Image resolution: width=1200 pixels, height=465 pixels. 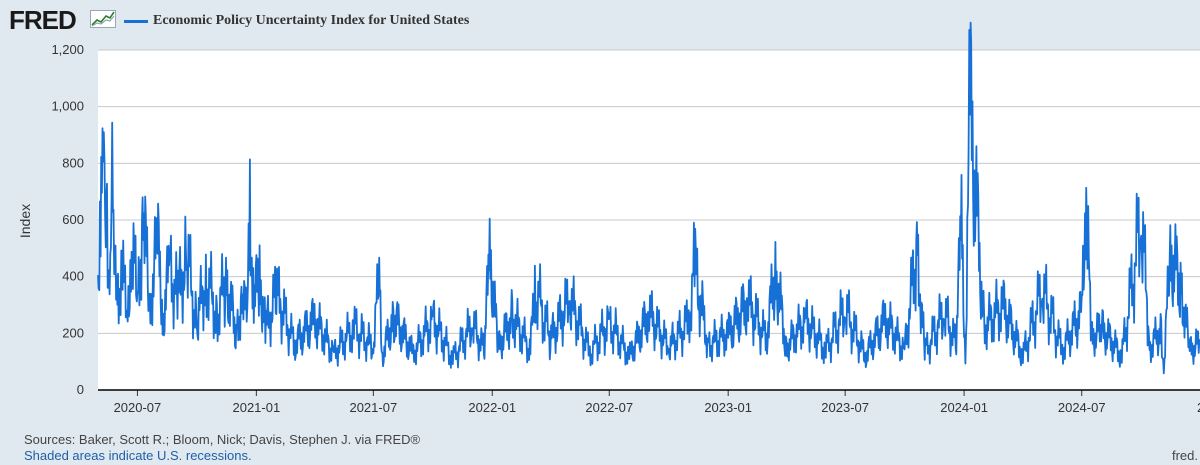 I want to click on y-axis-ticks: 0 200 400 600 800 1,000 1,200, so click(x=67, y=219).